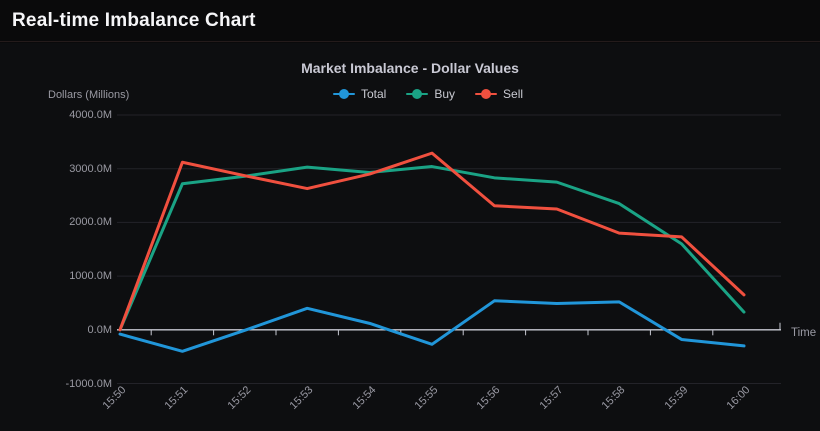 The image size is (820, 431). Describe the element at coordinates (373, 94) in the screenshot. I see `legend-label: Total` at that location.